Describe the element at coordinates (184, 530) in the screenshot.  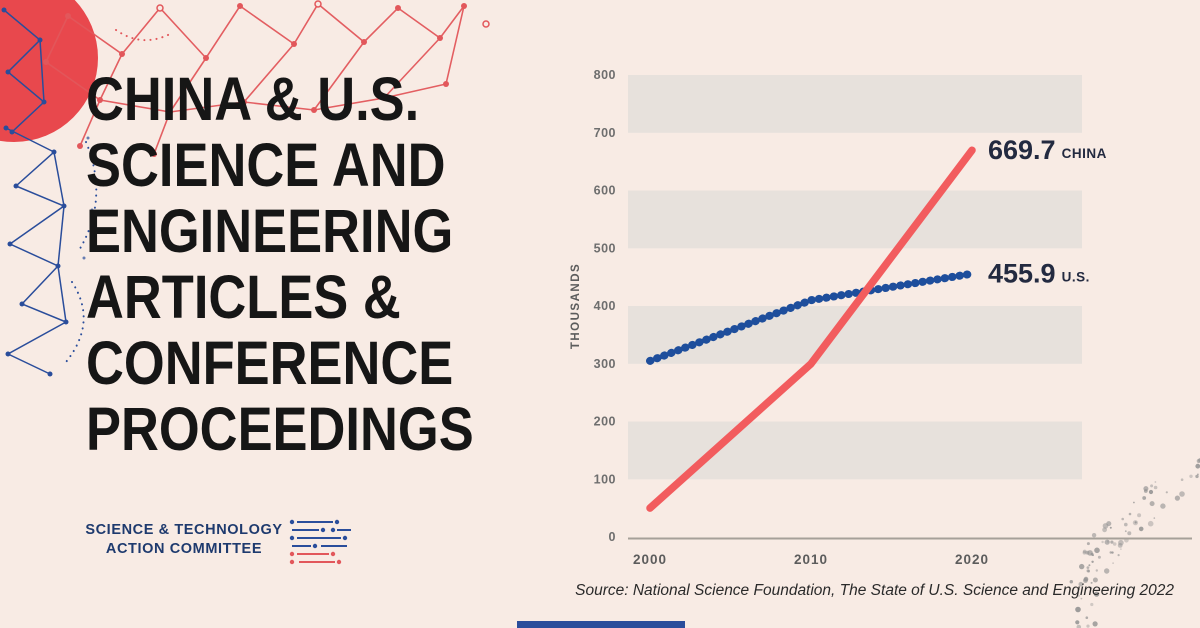
I see `logo-line1: SCIENCE & TECHNOLOGY` at that location.